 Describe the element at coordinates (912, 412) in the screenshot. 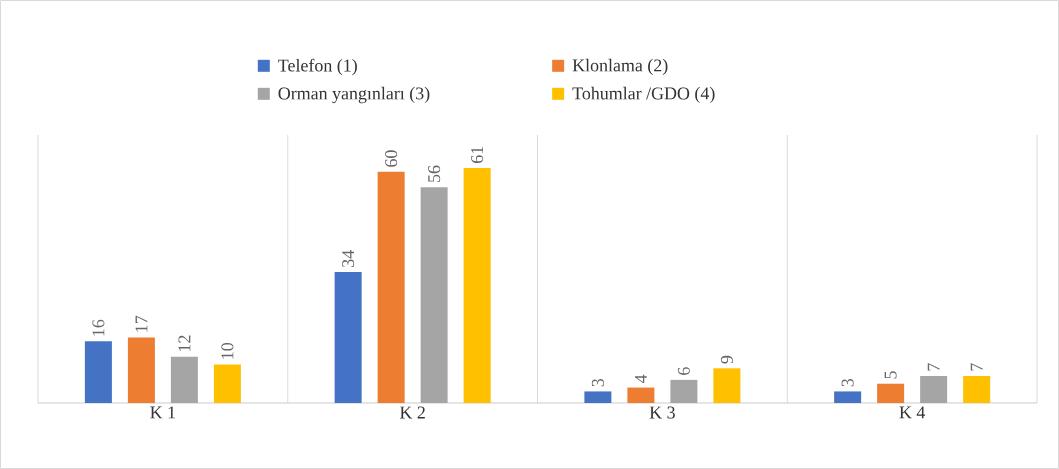

I see `x-tick-label: K 4` at that location.